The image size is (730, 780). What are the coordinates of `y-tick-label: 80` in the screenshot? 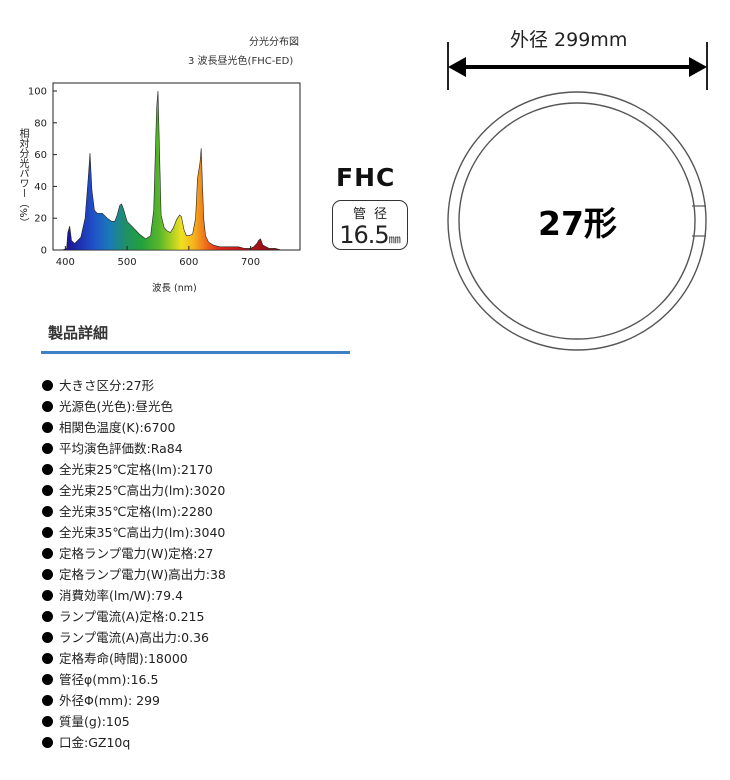 It's located at (40, 123).